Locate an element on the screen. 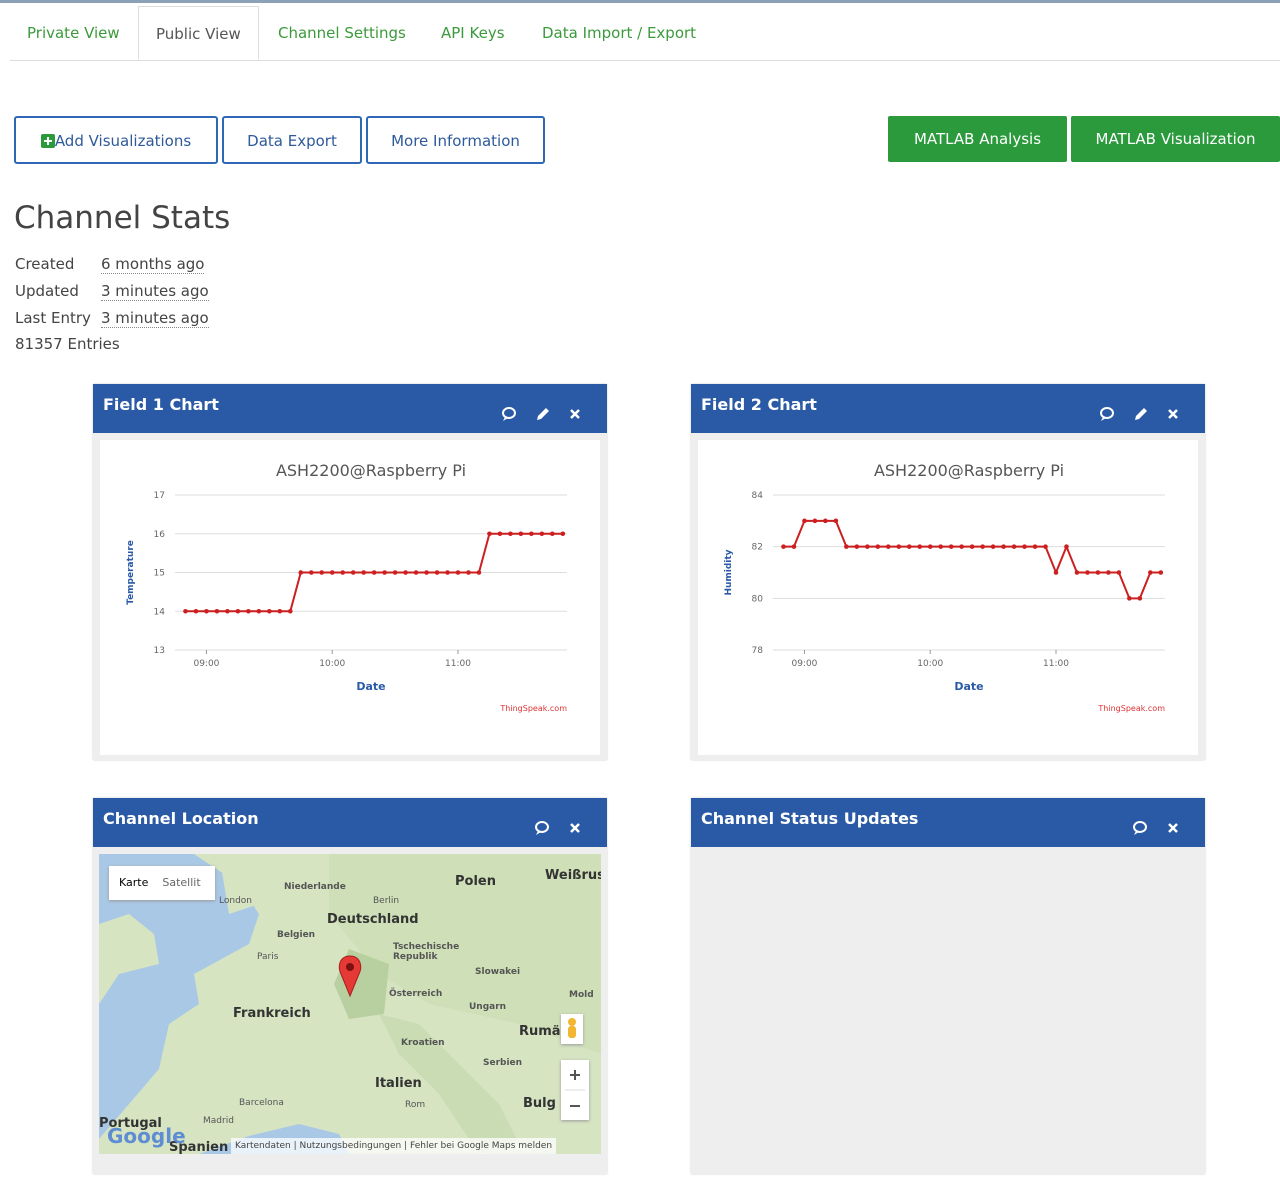 This screenshot has height=1190, width=1280. stats-title: Channel Stats is located at coordinates (122, 218).